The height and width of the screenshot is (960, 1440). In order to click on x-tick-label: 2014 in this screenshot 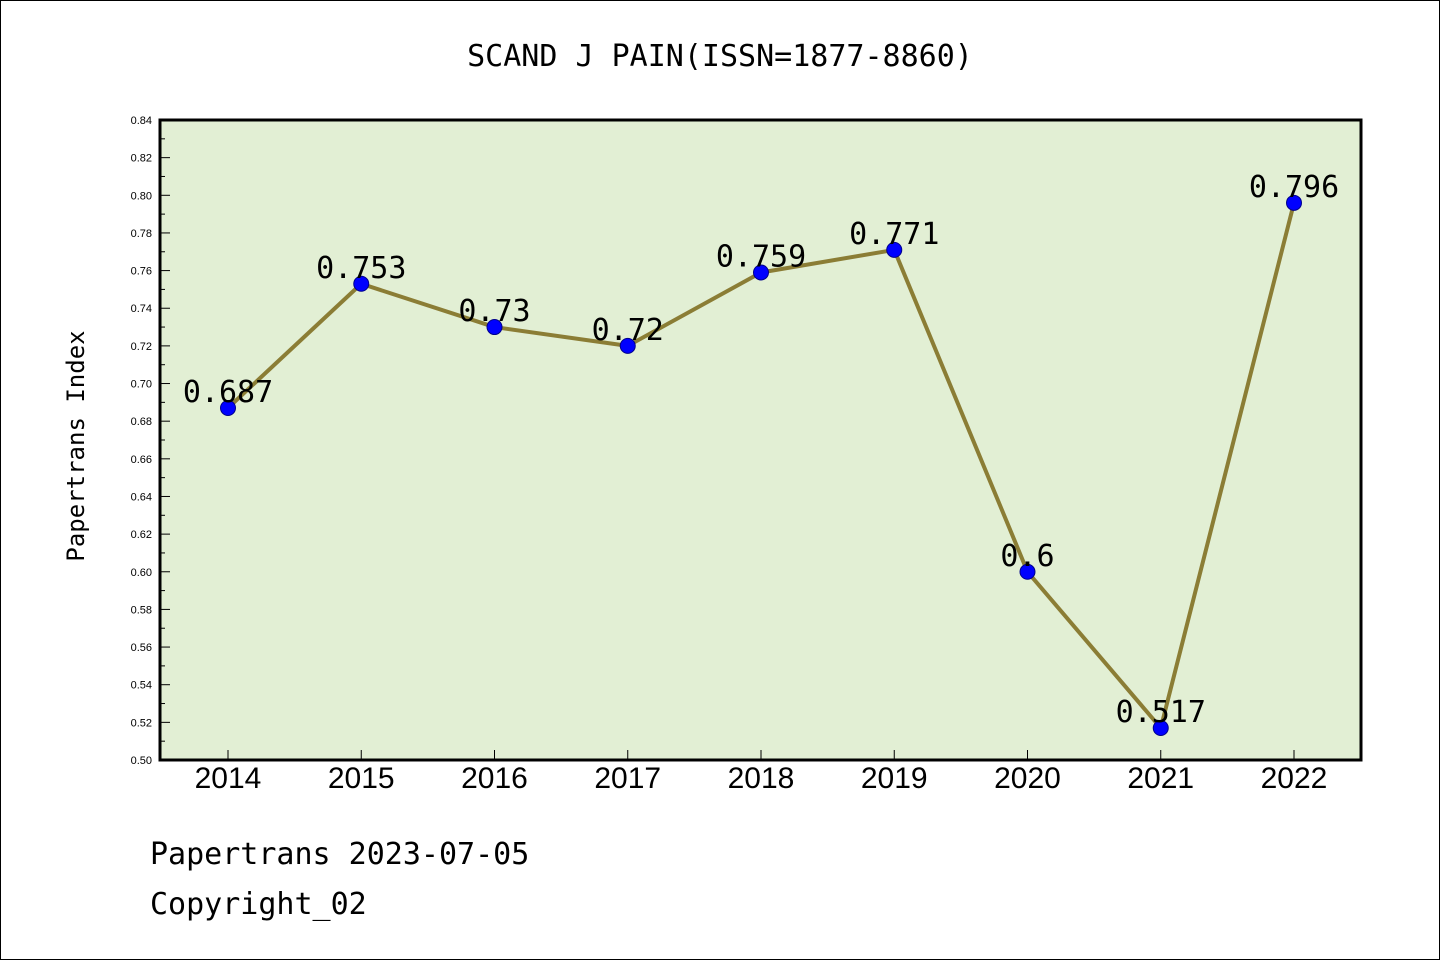, I will do `click(228, 778)`.